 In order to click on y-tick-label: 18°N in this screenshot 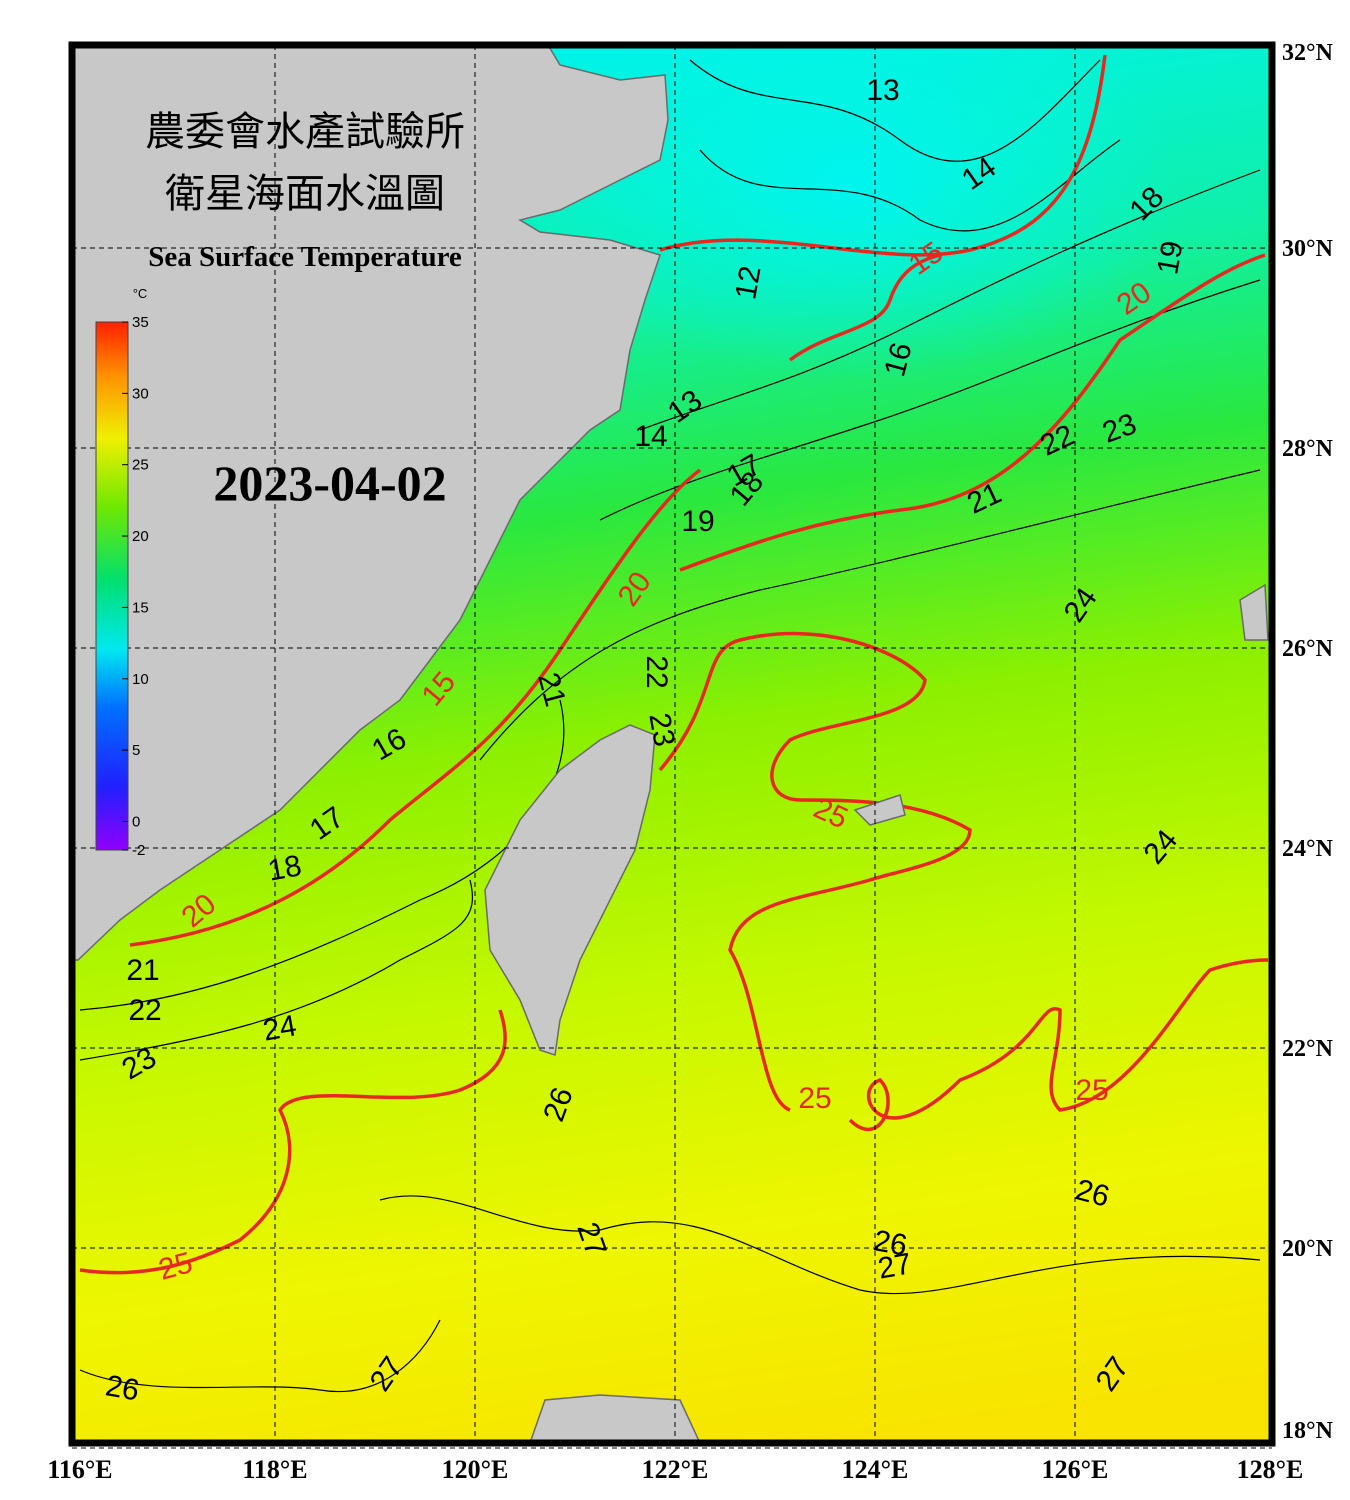, I will do `click(1308, 1431)`.